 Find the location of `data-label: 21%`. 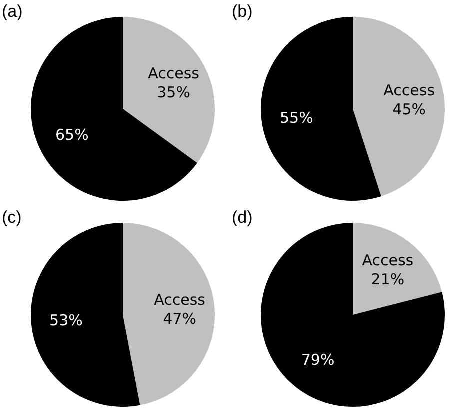

data-label: 21% is located at coordinates (388, 279).